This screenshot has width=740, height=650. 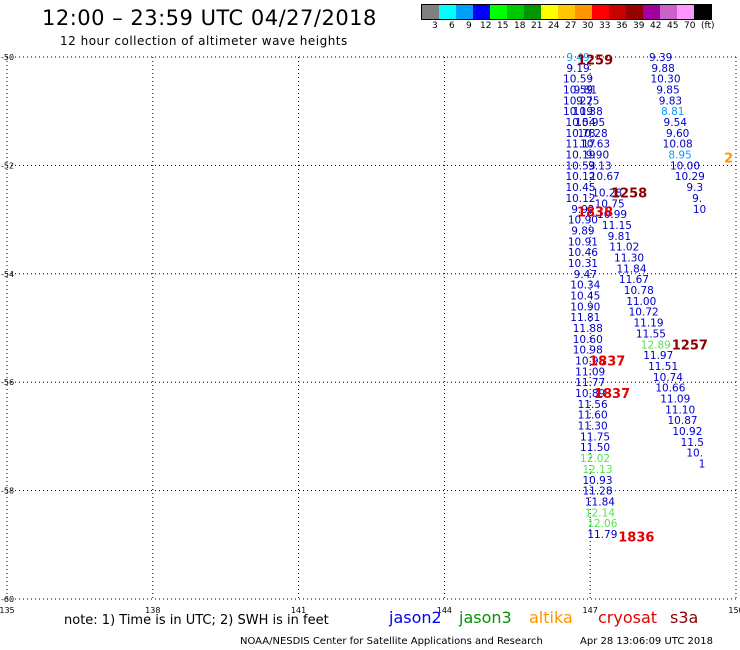 I want to click on scale-label: 36, so click(x=622, y=26).